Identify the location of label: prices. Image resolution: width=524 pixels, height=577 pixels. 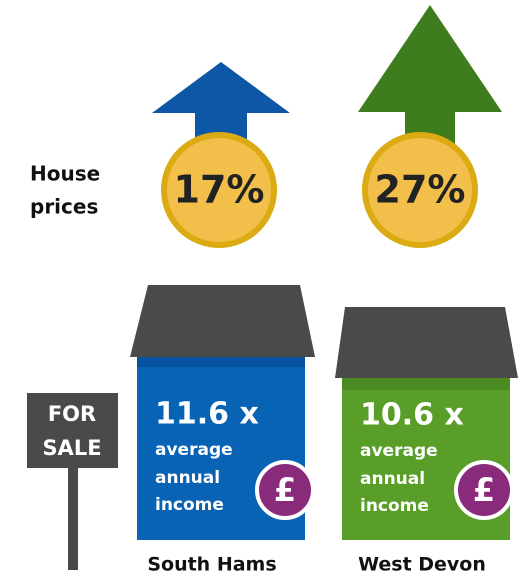
(64, 207).